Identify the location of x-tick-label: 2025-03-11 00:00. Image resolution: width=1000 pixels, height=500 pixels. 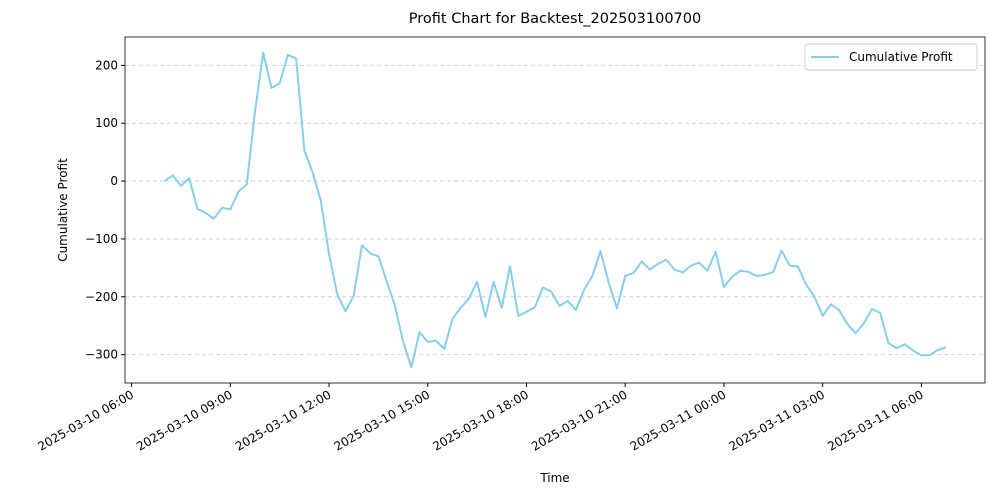
(678, 420).